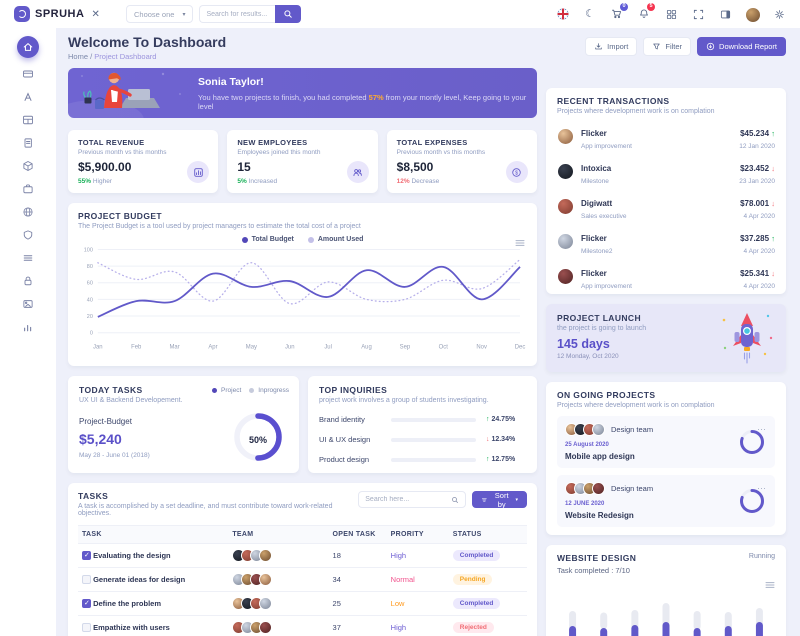 The image size is (800, 636). What do you see at coordinates (599, 318) in the screenshot?
I see `launch-title: PROJECT LAUNCH` at bounding box center [599, 318].